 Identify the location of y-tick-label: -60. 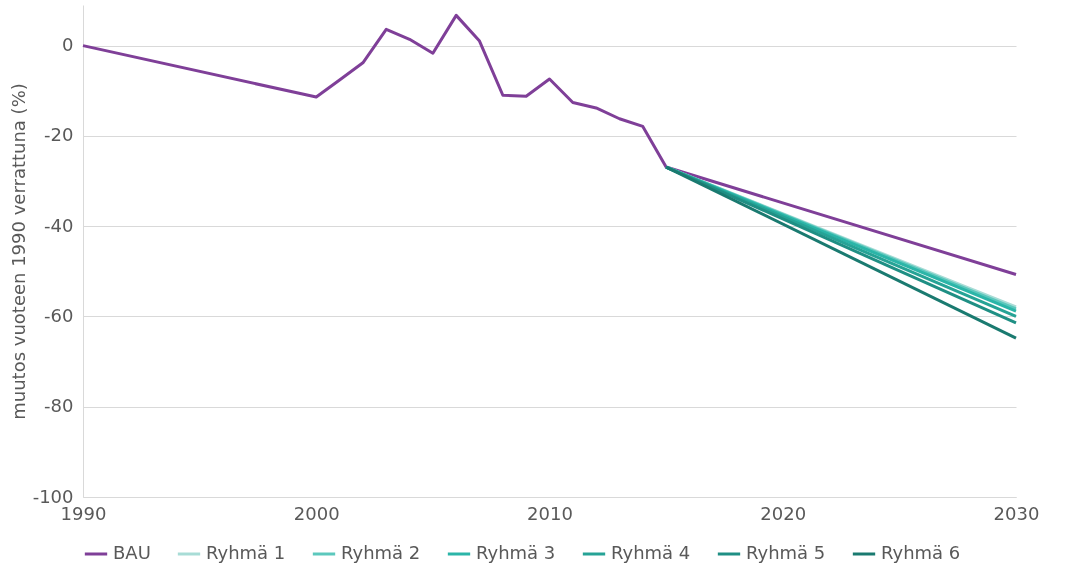
(59, 315).